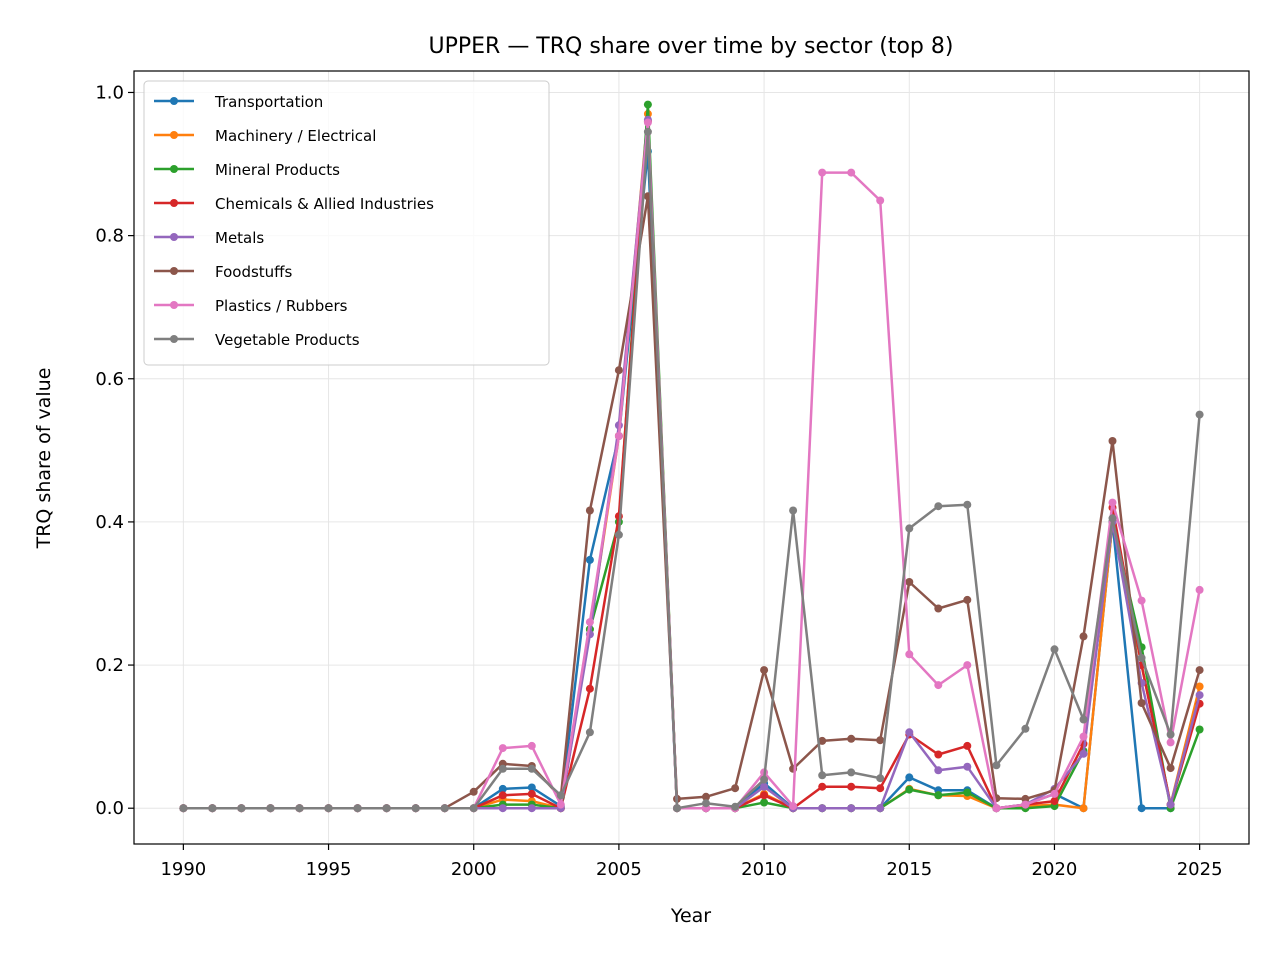  I want to click on legend-entry-label: Metals, so click(239, 238).